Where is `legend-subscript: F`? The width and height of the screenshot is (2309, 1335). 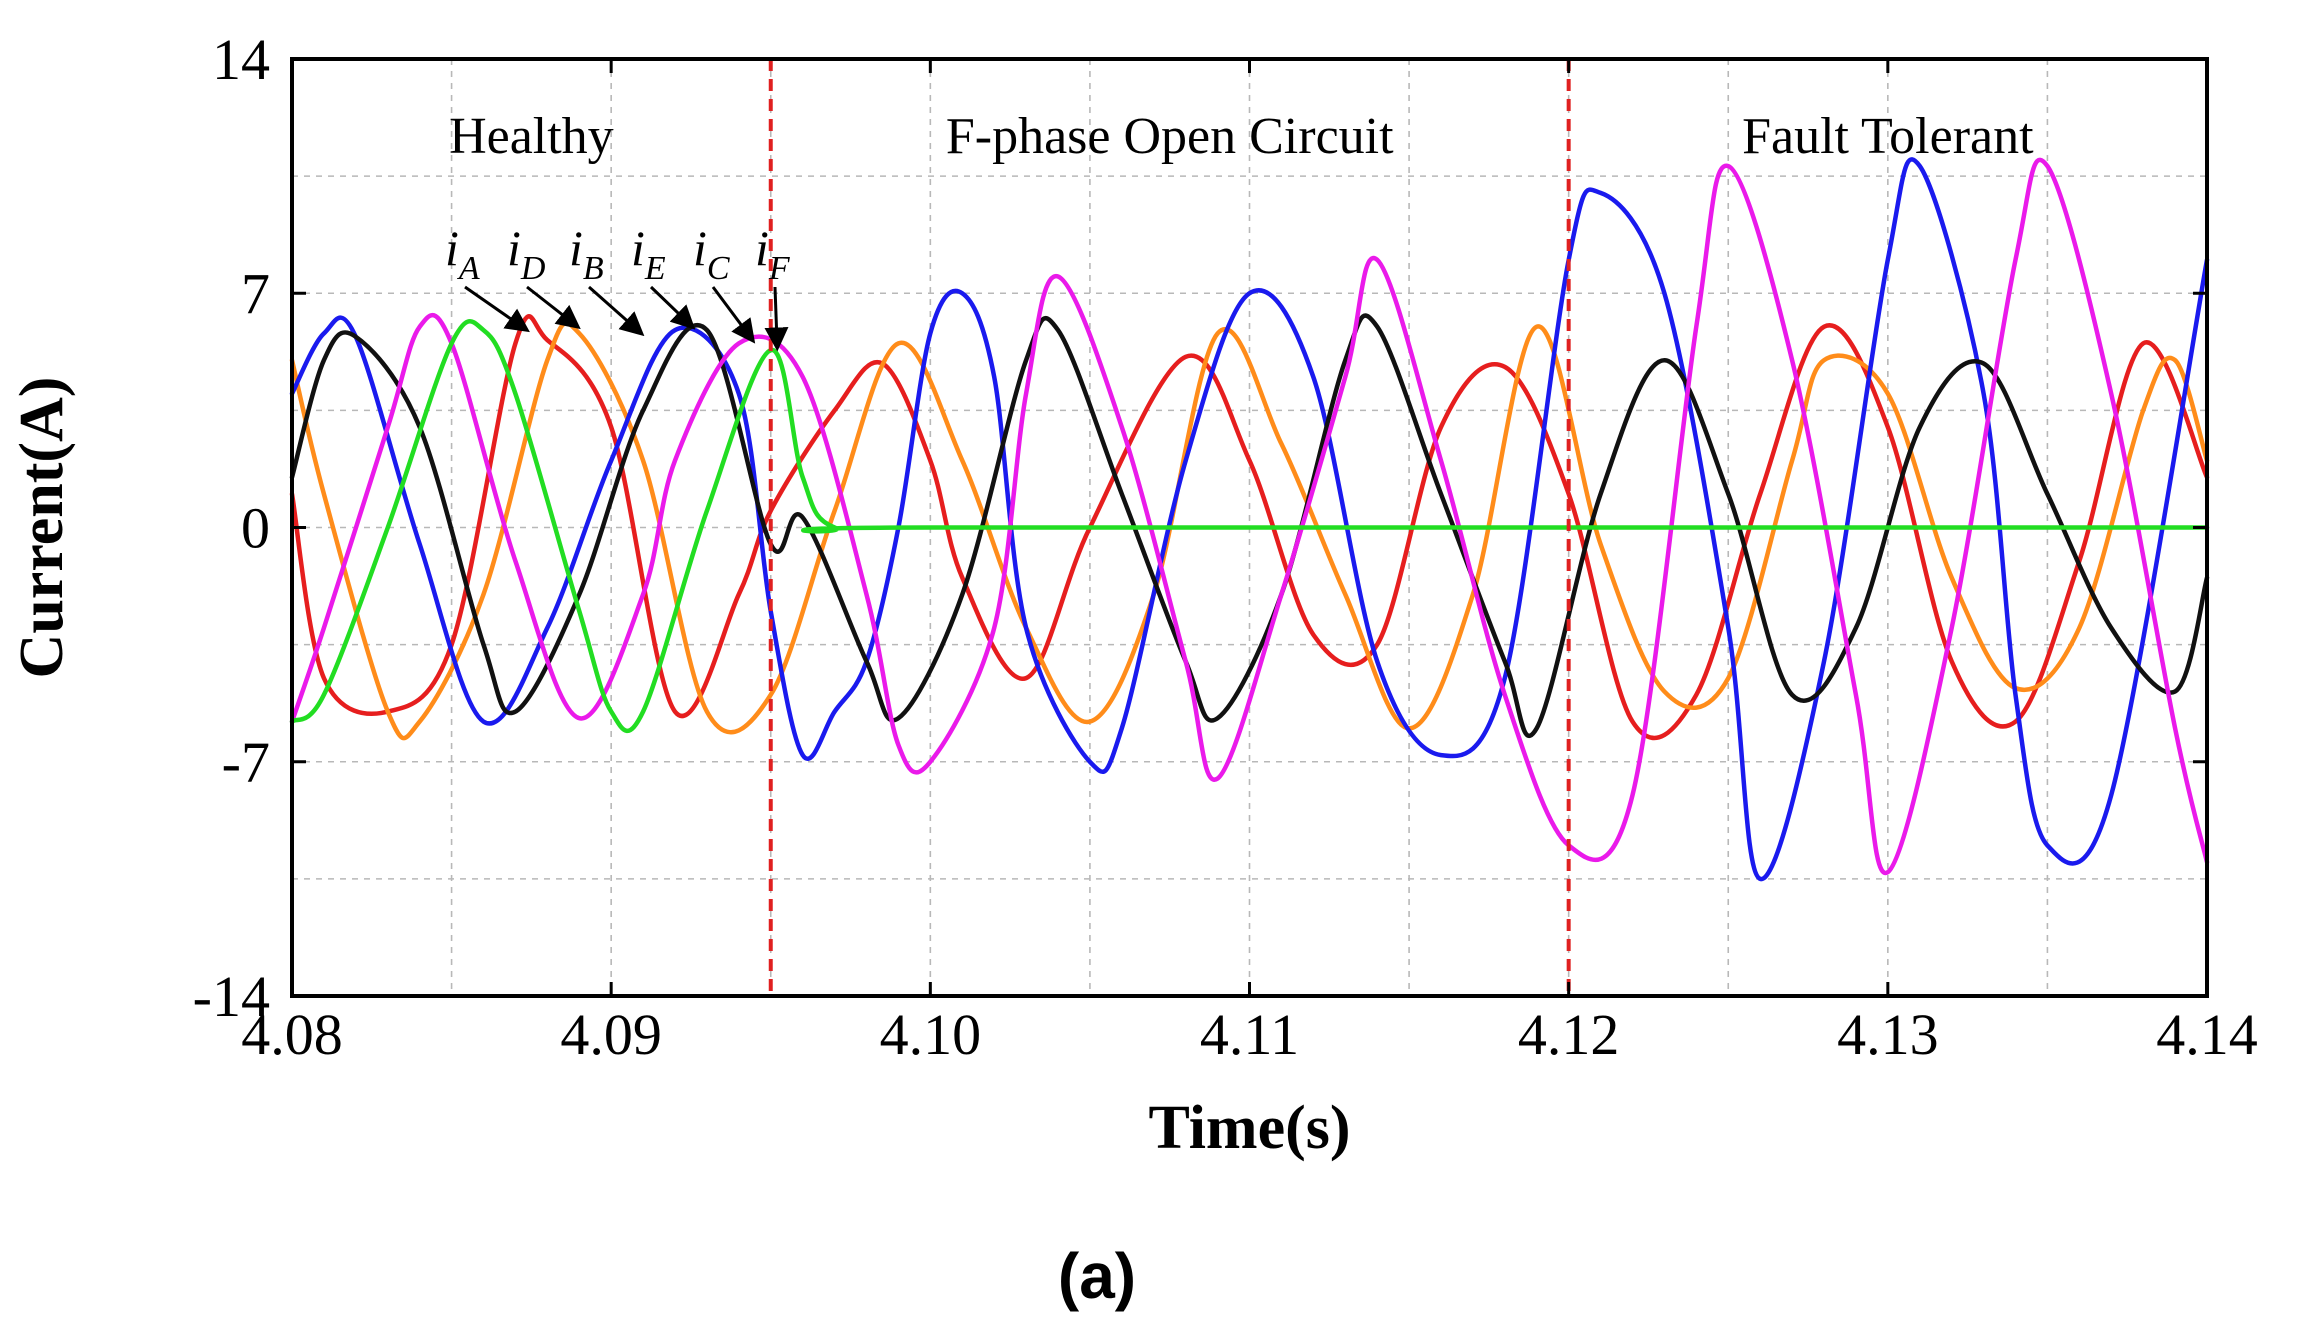
legend-subscript: F is located at coordinates (779, 268).